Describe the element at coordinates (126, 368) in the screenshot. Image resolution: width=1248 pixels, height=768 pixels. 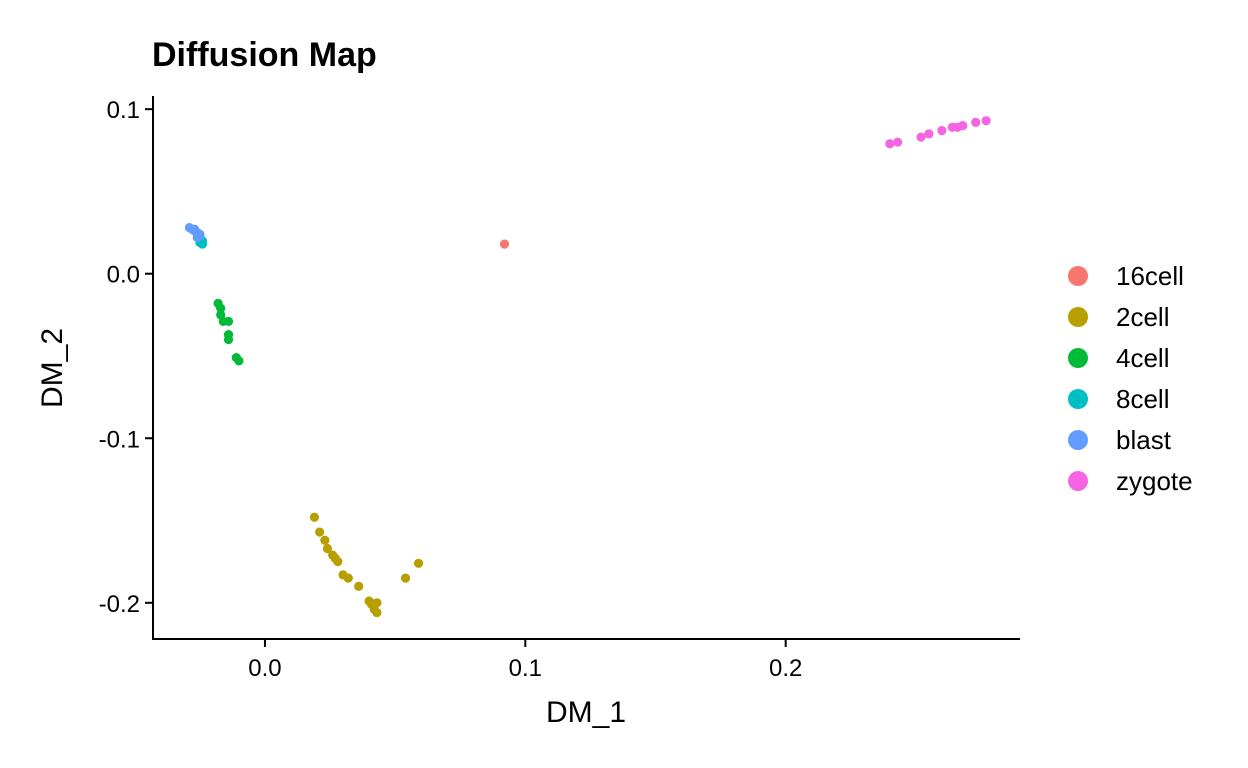
I see `y-axis: 0.1 0.0 -0.1 -0.2` at that location.